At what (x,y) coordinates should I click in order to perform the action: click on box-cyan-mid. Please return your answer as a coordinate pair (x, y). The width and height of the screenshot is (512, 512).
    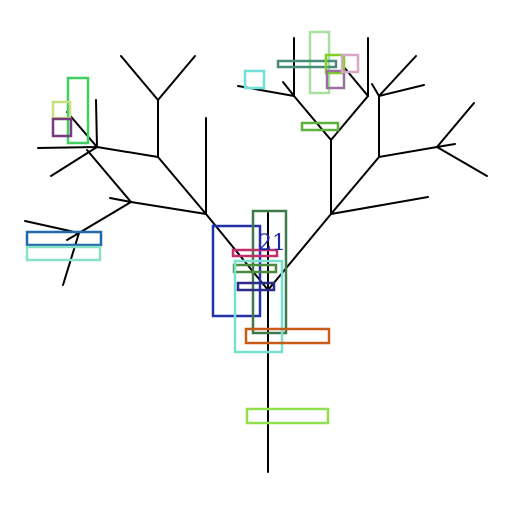
    Looking at the image, I should click on (258, 306).